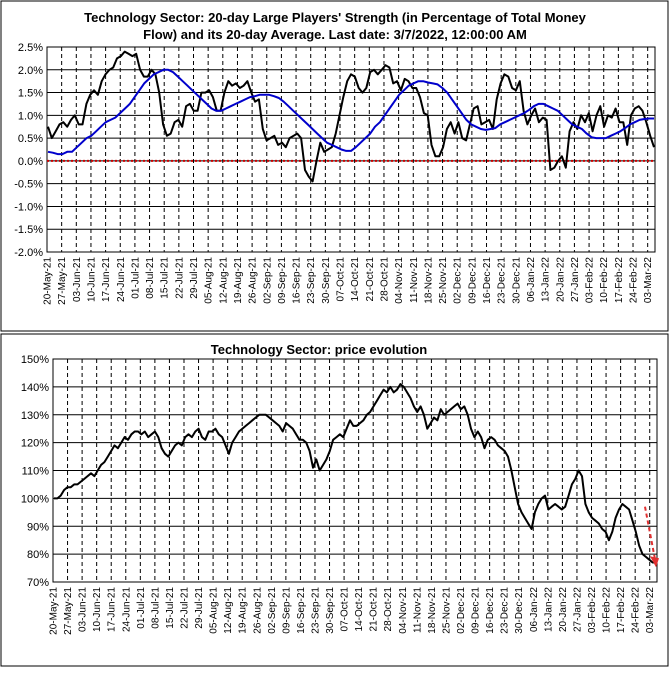 Image resolution: width=670 pixels, height=673 pixels. Describe the element at coordinates (35, 416) in the screenshot. I see `y-tick-label: 130%` at that location.